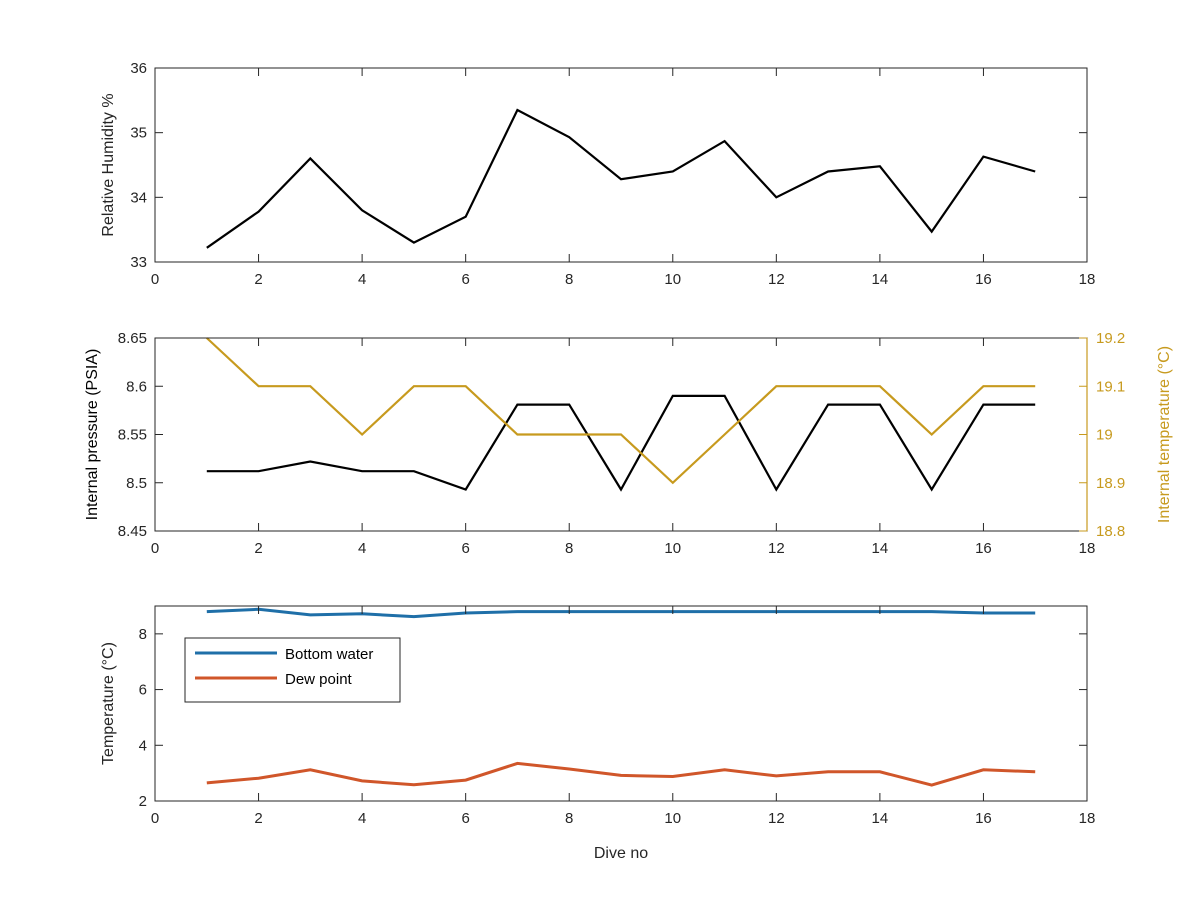  I want to click on y2-tick-label: 19.1, so click(1110, 386).